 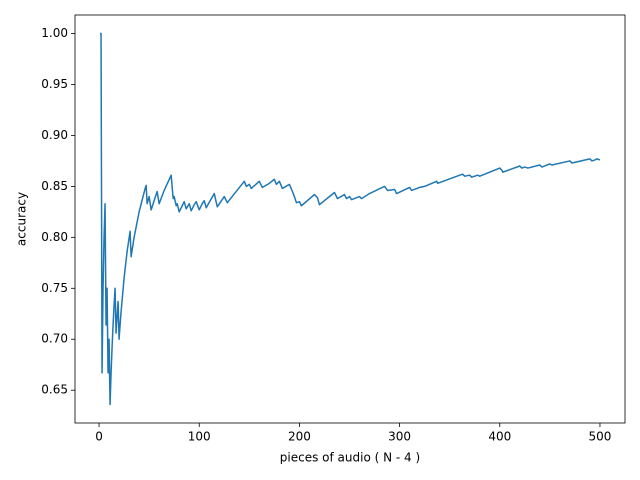 What do you see at coordinates (99, 437) in the screenshot?
I see `x-tick-label: 0` at bounding box center [99, 437].